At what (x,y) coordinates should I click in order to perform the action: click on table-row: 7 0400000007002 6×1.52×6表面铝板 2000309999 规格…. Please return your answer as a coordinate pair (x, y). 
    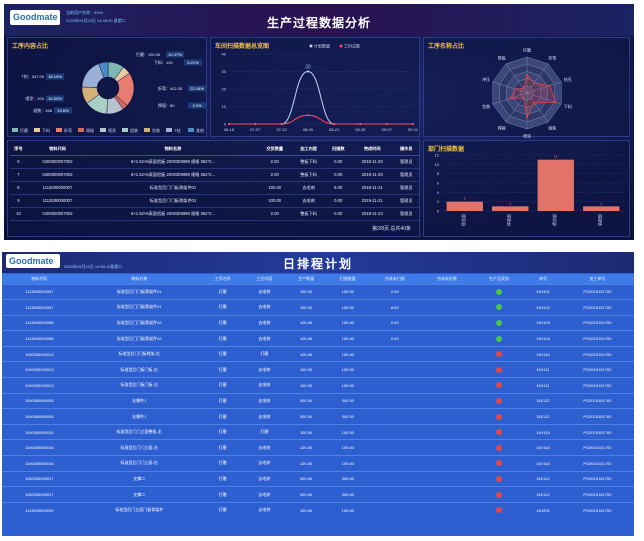
    Looking at the image, I should click on (214, 175).